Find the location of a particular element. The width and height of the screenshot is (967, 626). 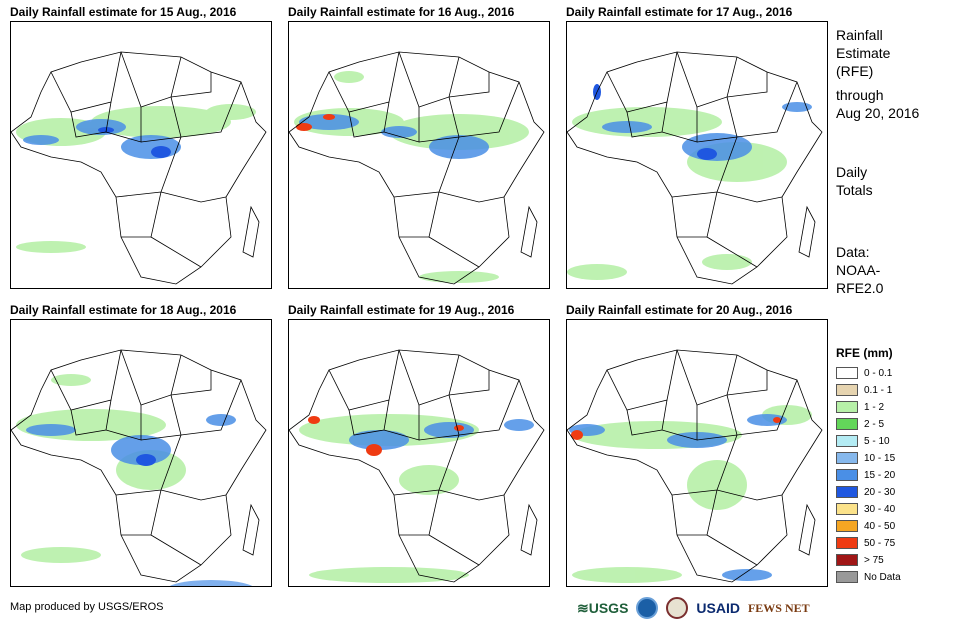

legend-label: 0 - 0.1 is located at coordinates (878, 373).